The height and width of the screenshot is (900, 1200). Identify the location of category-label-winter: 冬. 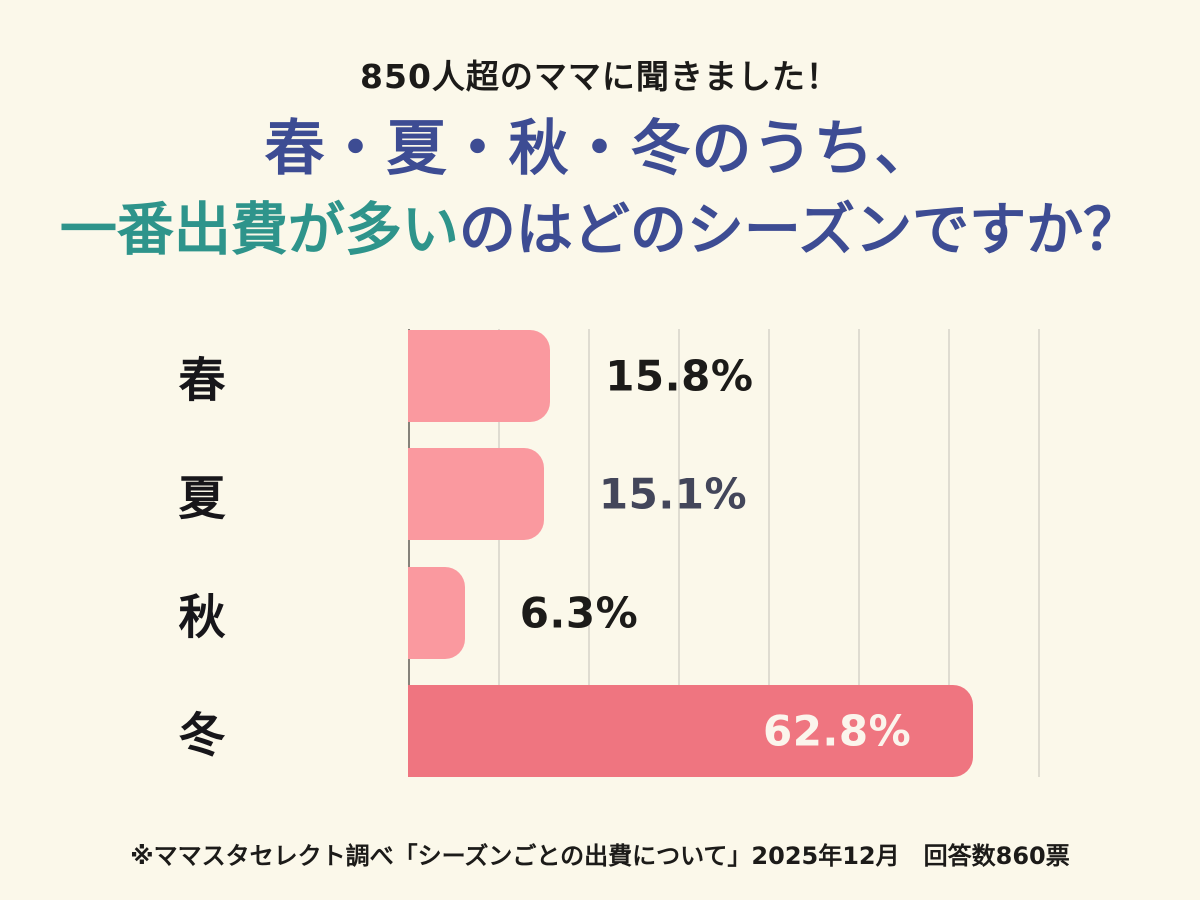
(202, 736).